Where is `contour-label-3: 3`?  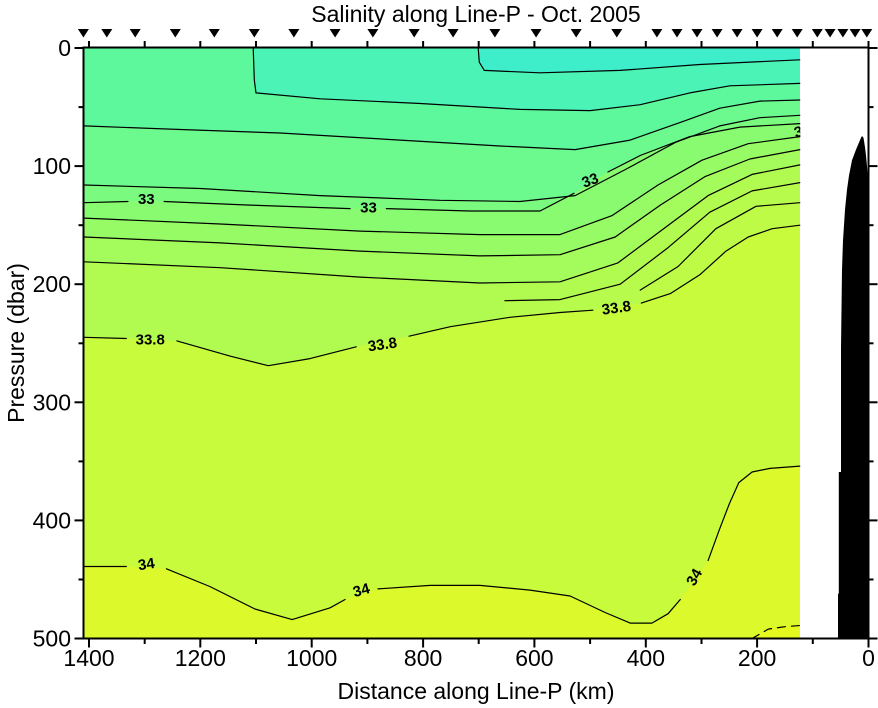
contour-label-3: 3 is located at coordinates (798, 132).